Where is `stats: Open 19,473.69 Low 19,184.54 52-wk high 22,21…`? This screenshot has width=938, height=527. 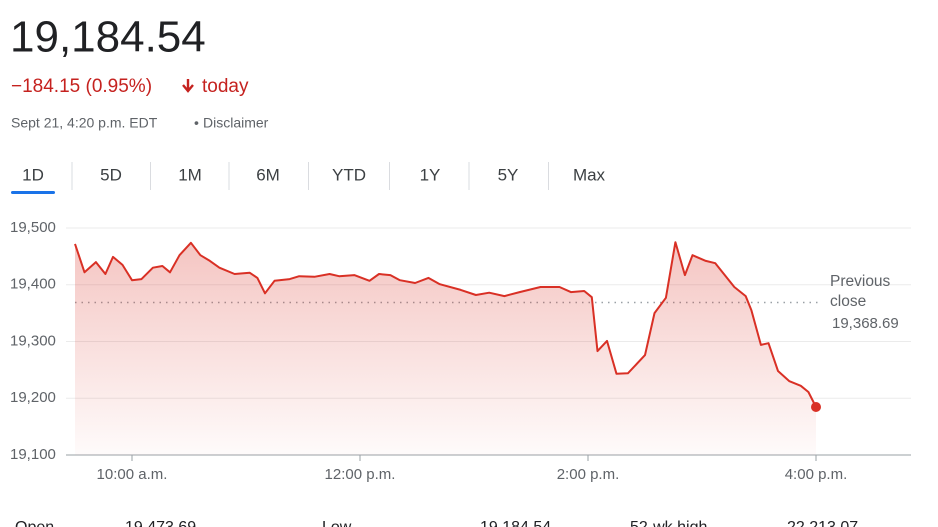
stats: Open 19,473.69 Low 19,184.54 52-wk high 22,21… is located at coordinates (436, 523).